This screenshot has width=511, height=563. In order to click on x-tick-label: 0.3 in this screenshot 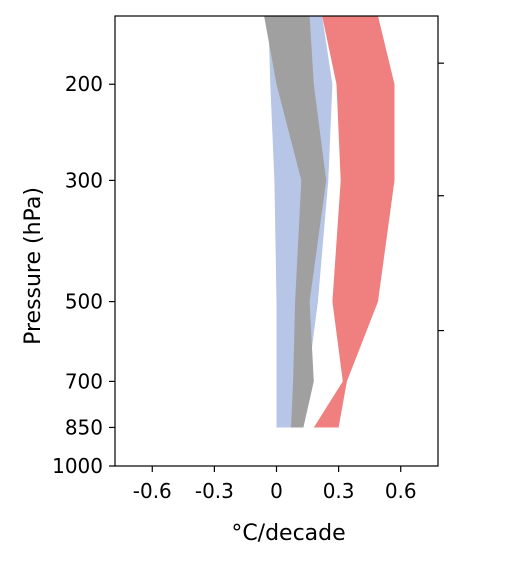, I will do `click(339, 491)`.